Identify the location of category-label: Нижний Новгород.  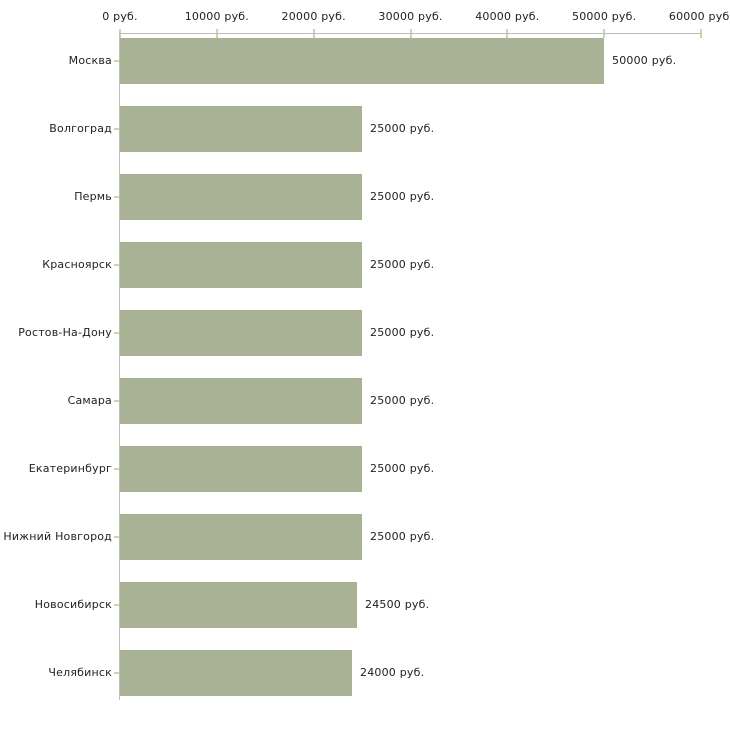
(57, 536).